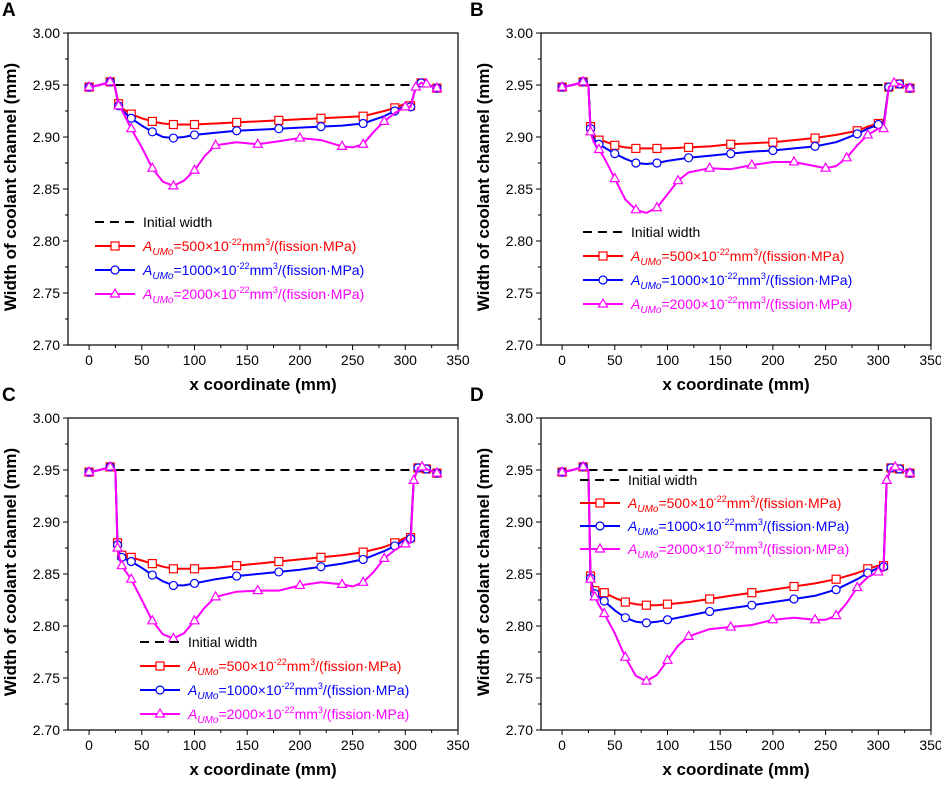  Describe the element at coordinates (689, 549) in the screenshot. I see `legend-text-part: =2000×10` at that location.